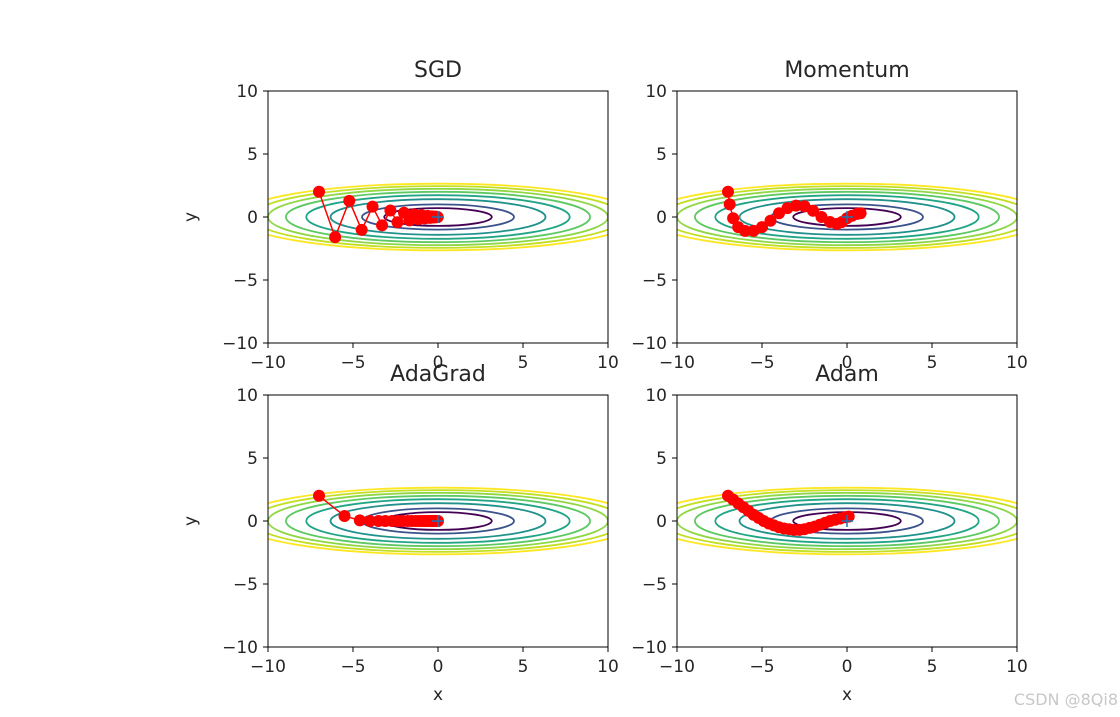  What do you see at coordinates (1065, 699) in the screenshot?
I see `watermark: CSDN @8Qi8` at bounding box center [1065, 699].